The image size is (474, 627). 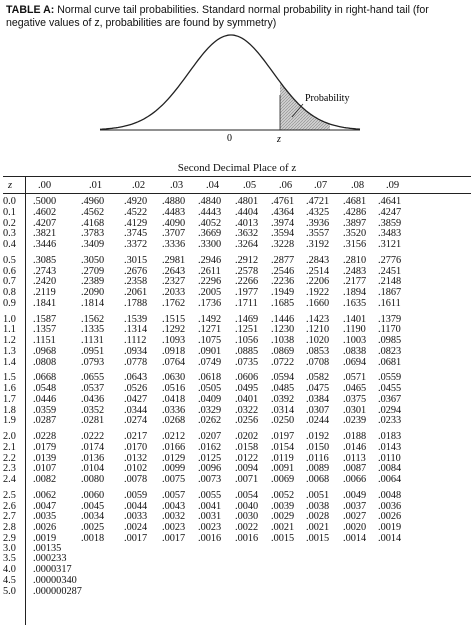 I want to click on probability-cell: .0015, so click(x=283, y=538).